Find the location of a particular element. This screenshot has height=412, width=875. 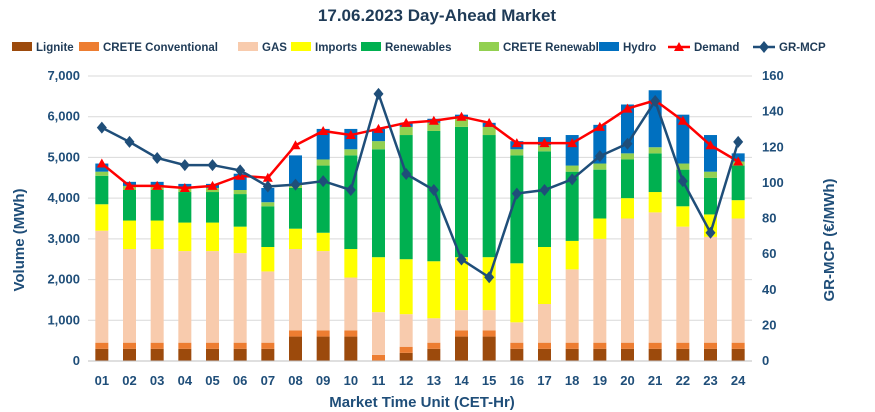

x-tick-label: 18 is located at coordinates (572, 380).